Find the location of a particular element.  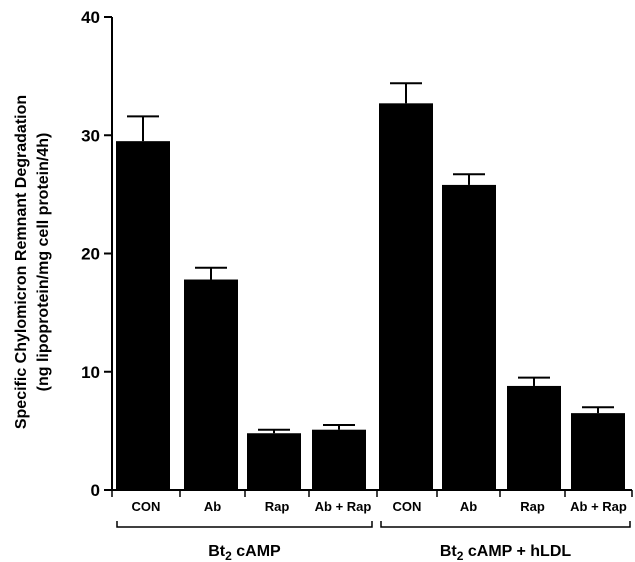

y-tick-label: 30 is located at coordinates (90, 135).